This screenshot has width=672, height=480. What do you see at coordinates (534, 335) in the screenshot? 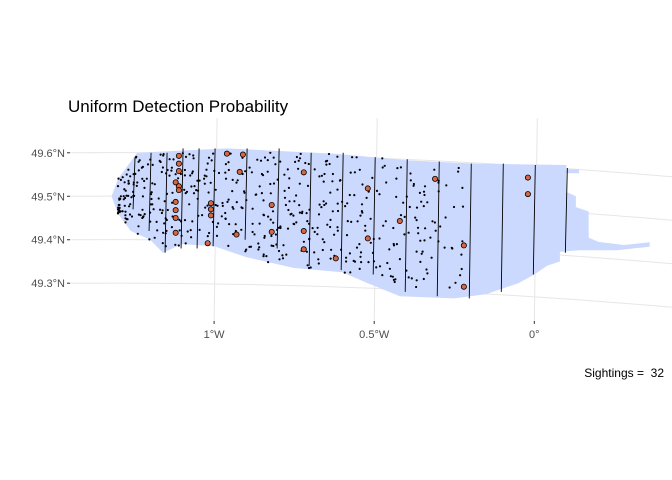
I see `x-tick-label-2: 0°` at bounding box center [534, 335].